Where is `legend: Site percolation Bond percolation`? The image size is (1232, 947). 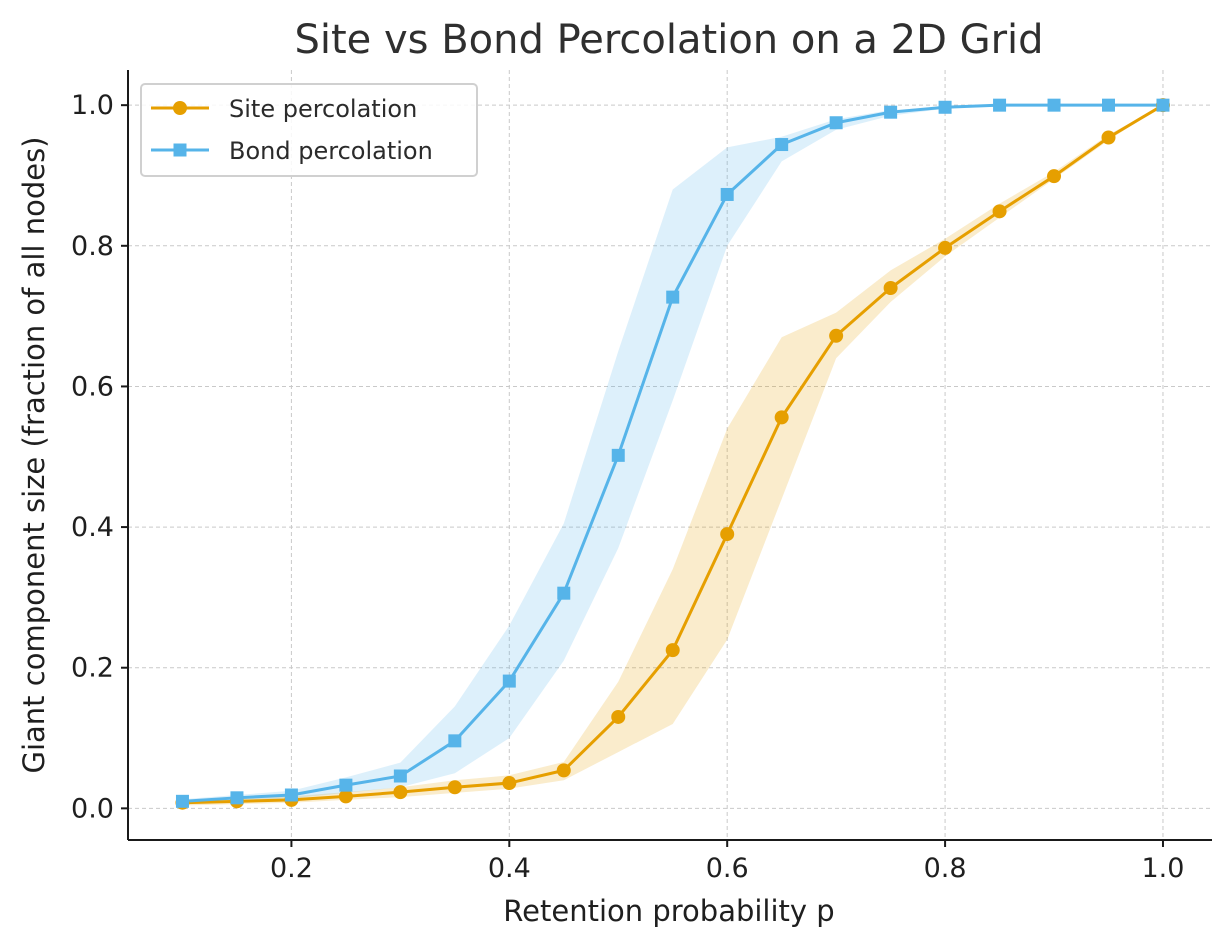
legend: Site percolation Bond percolation is located at coordinates (309, 130).